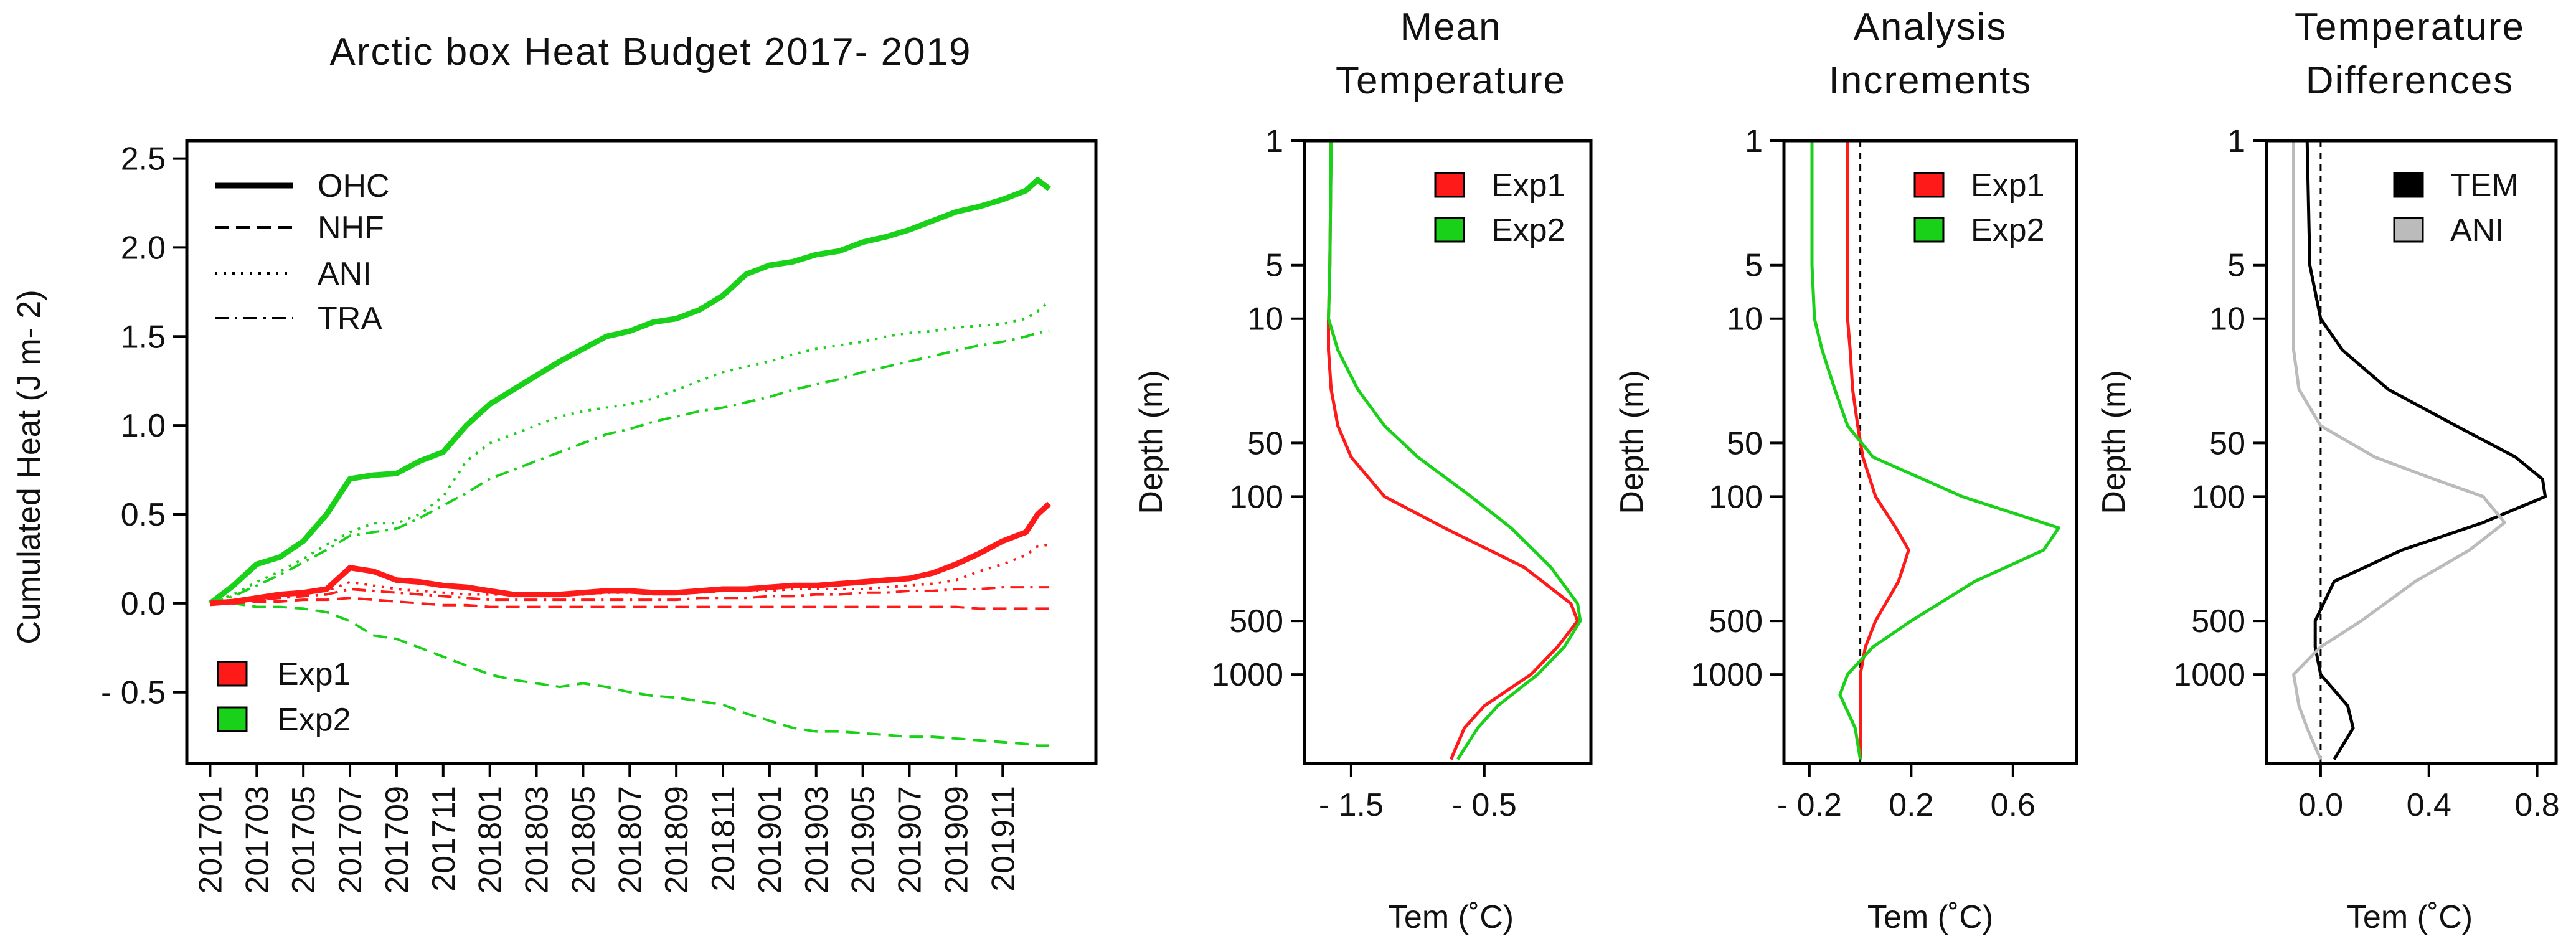  What do you see at coordinates (211, 840) in the screenshot?
I see `x-tick-label: 201701` at bounding box center [211, 840].